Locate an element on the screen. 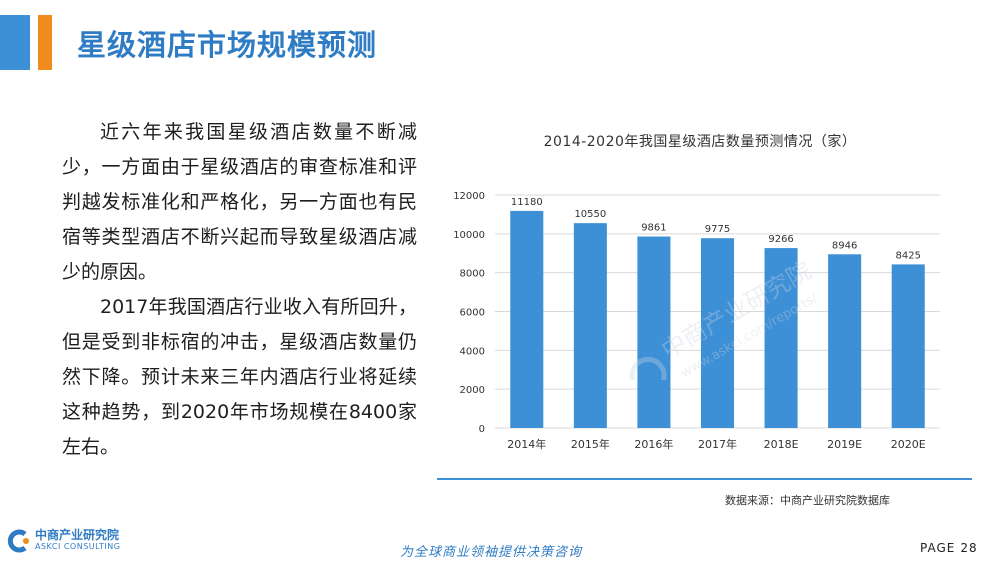 Image resolution: width=1000 pixels, height=563 pixels. data-label: 8946 is located at coordinates (844, 245).